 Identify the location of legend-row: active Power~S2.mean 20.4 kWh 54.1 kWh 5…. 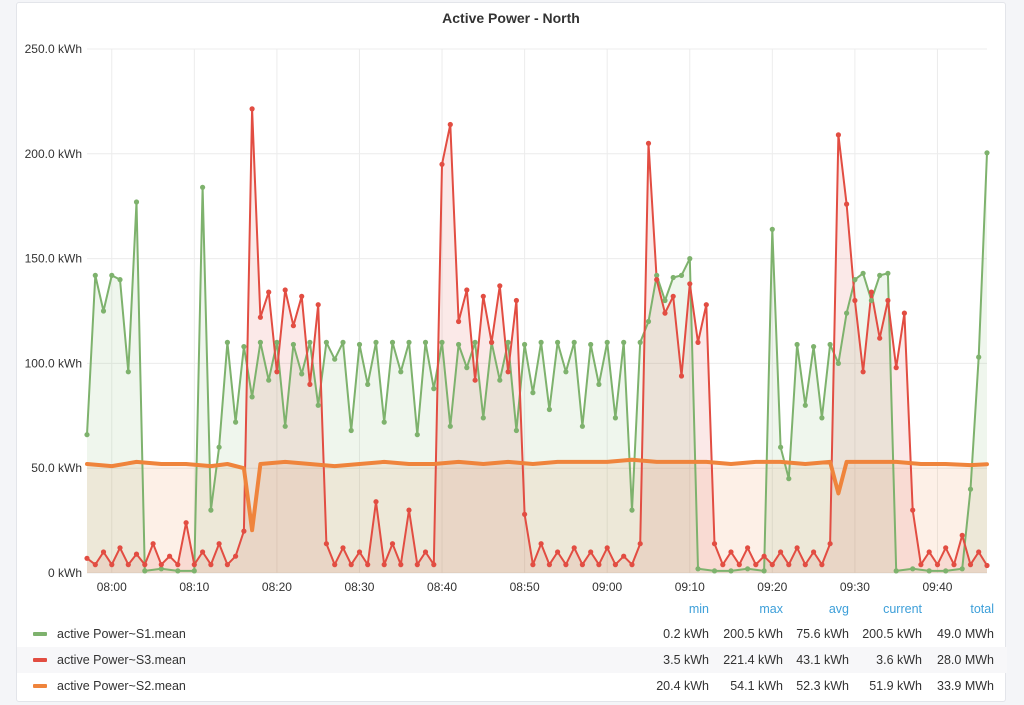
(512, 686).